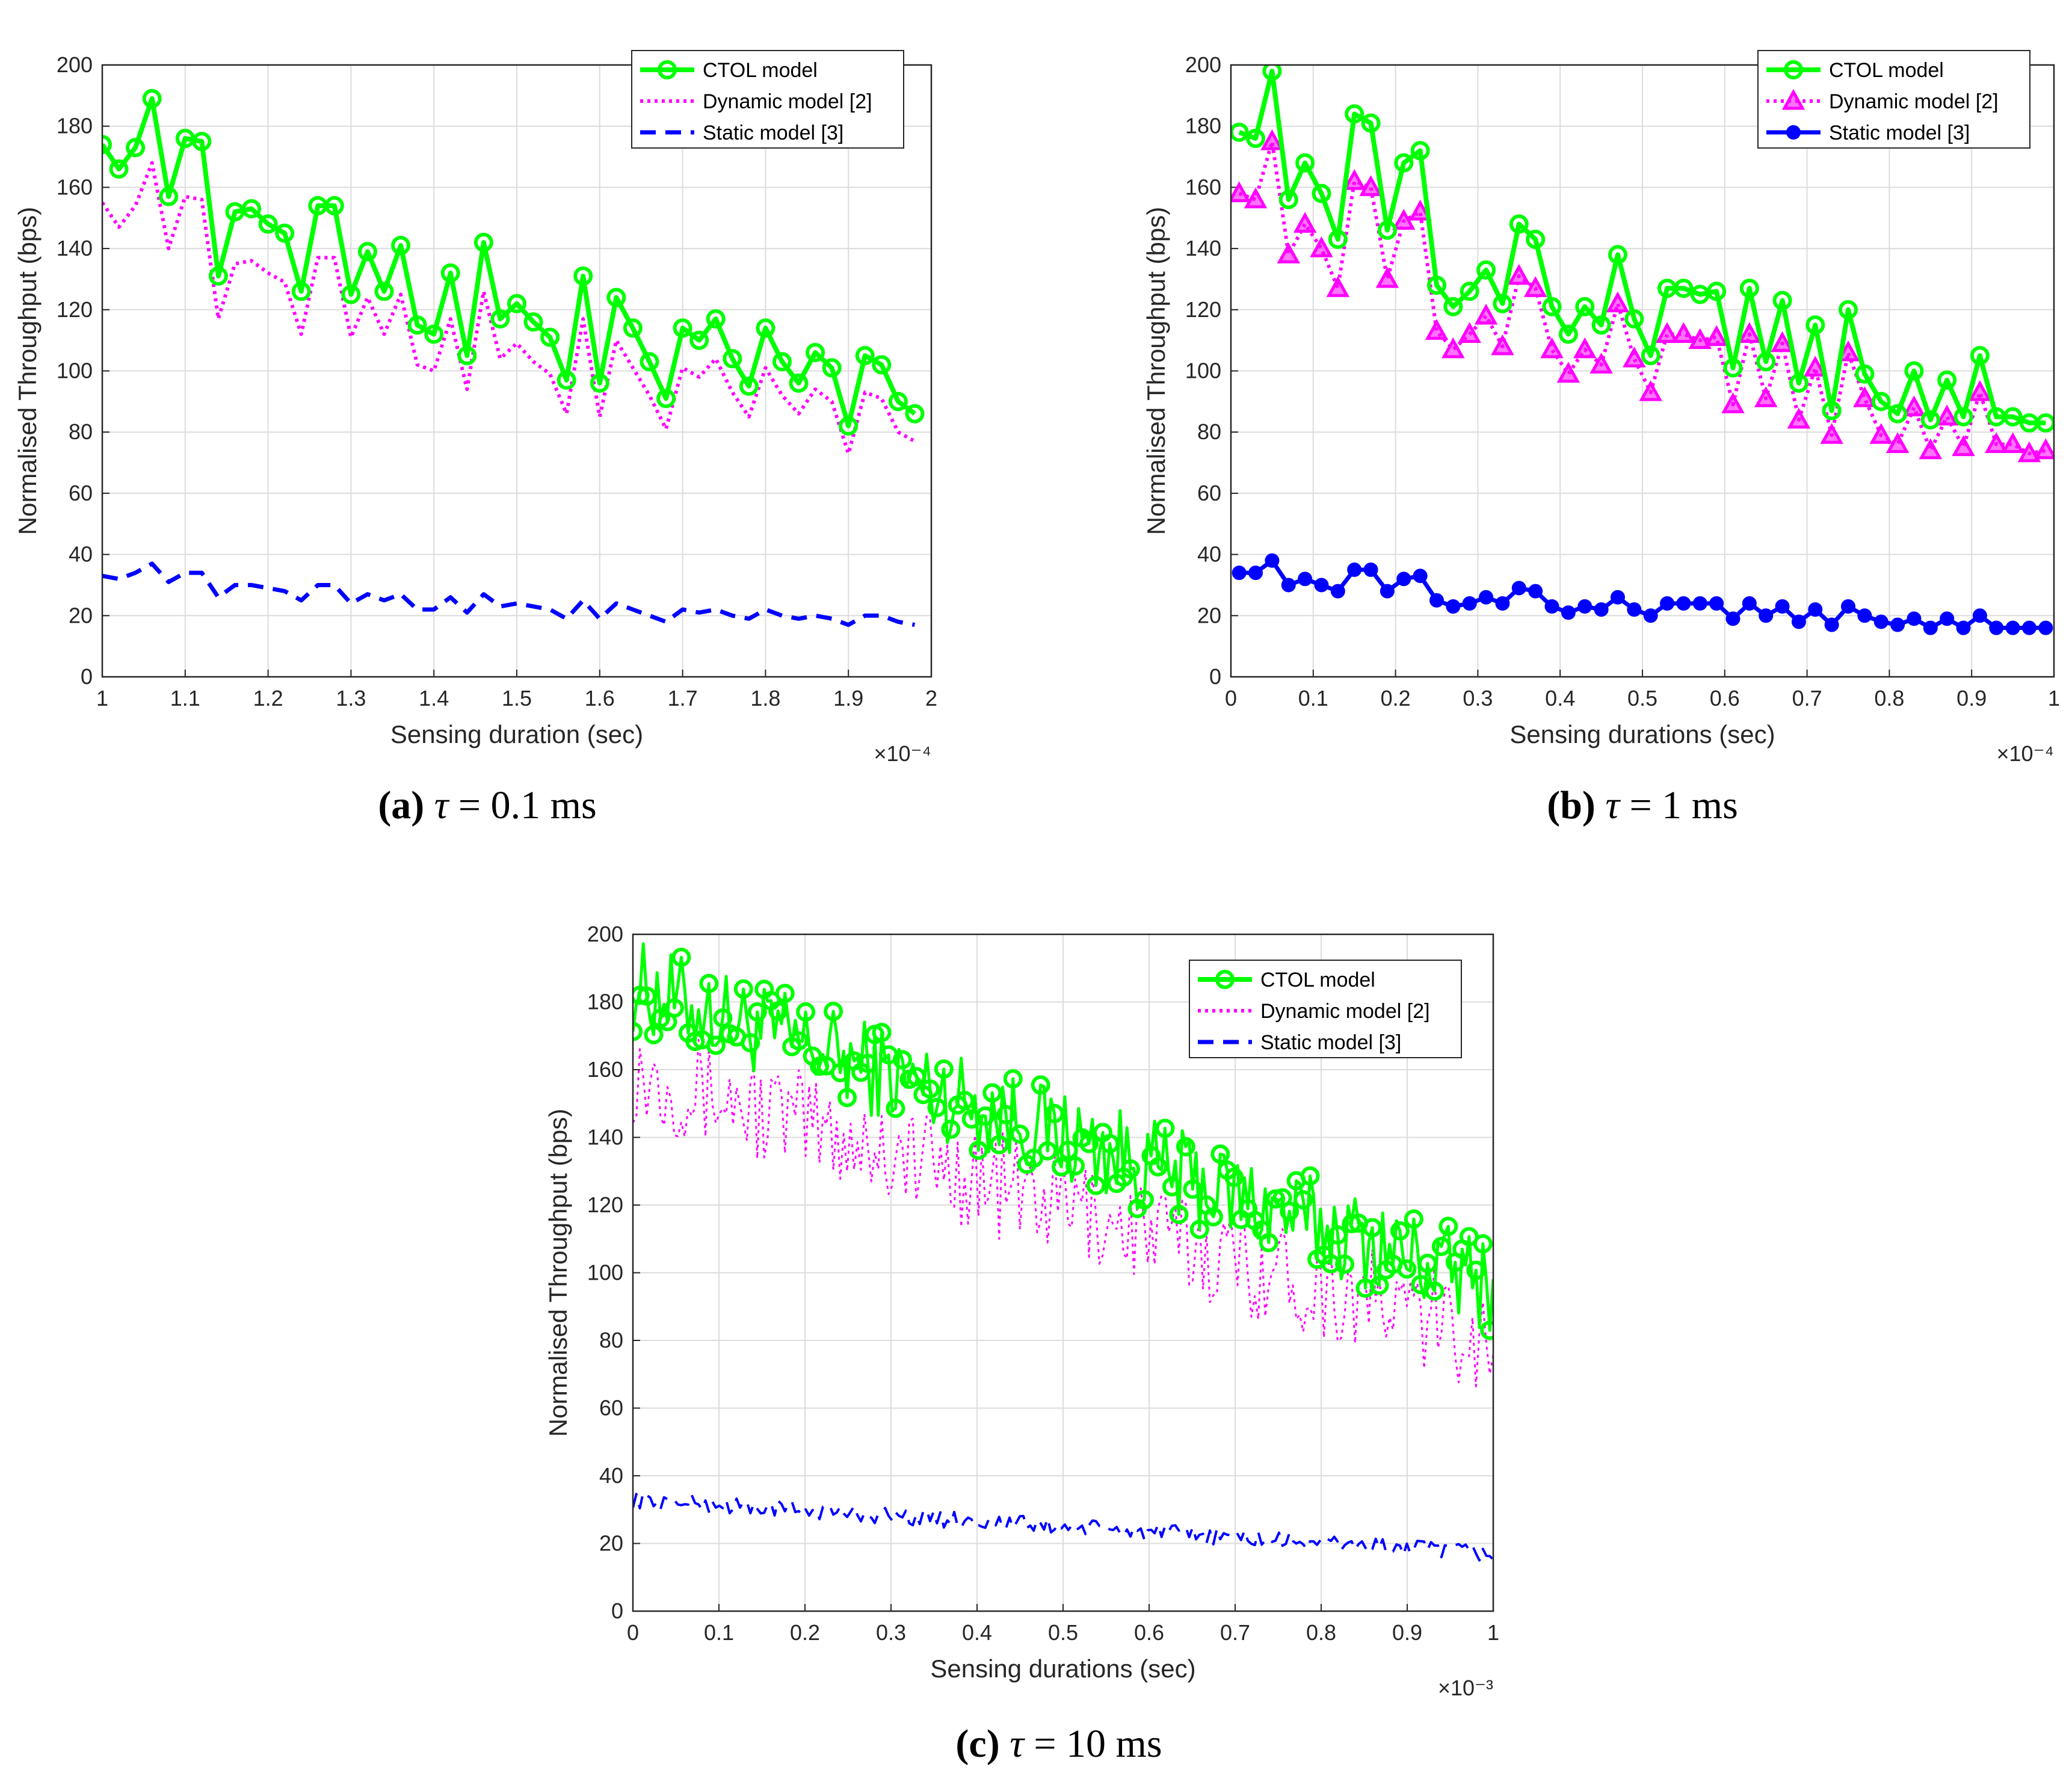  Describe the element at coordinates (516, 734) in the screenshot. I see `x-axis-label: Sensing duration (sec)` at that location.